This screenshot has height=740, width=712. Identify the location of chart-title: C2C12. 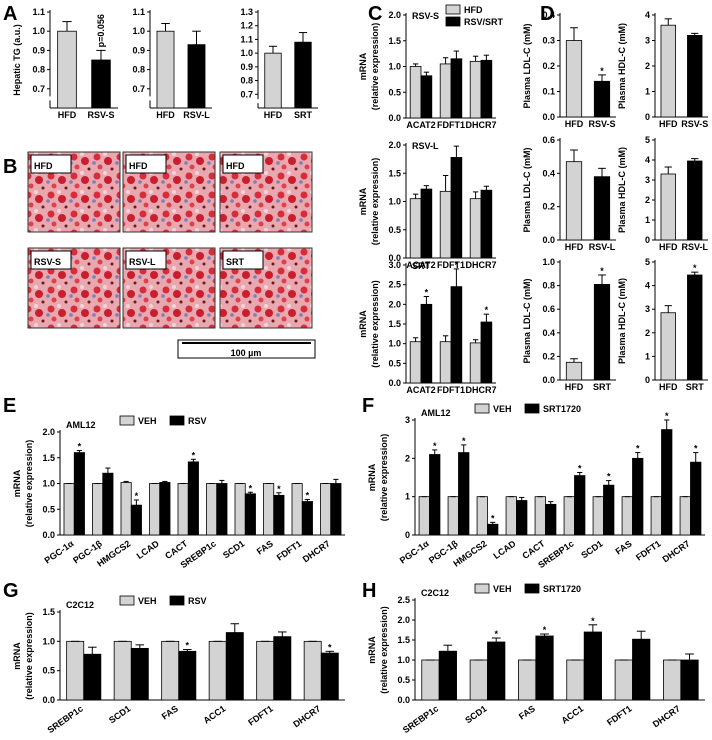
(80, 605).